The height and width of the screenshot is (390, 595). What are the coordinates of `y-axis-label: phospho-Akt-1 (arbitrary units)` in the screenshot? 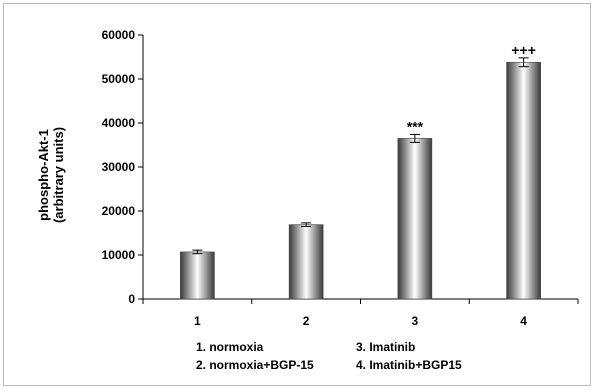 It's located at (51, 175).